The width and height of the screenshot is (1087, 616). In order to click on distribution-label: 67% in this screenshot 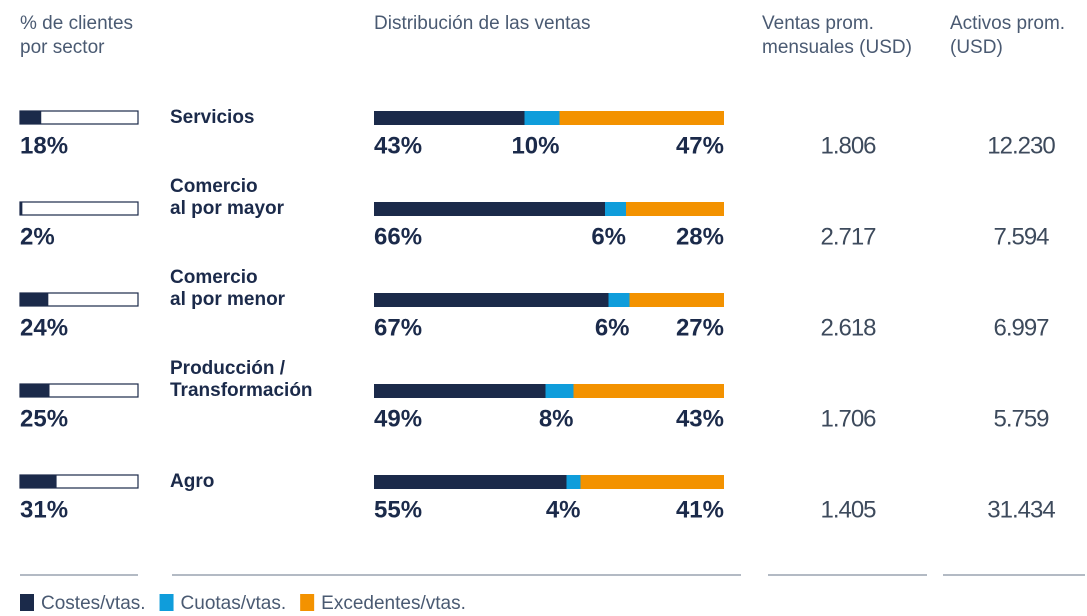, I will do `click(398, 327)`.